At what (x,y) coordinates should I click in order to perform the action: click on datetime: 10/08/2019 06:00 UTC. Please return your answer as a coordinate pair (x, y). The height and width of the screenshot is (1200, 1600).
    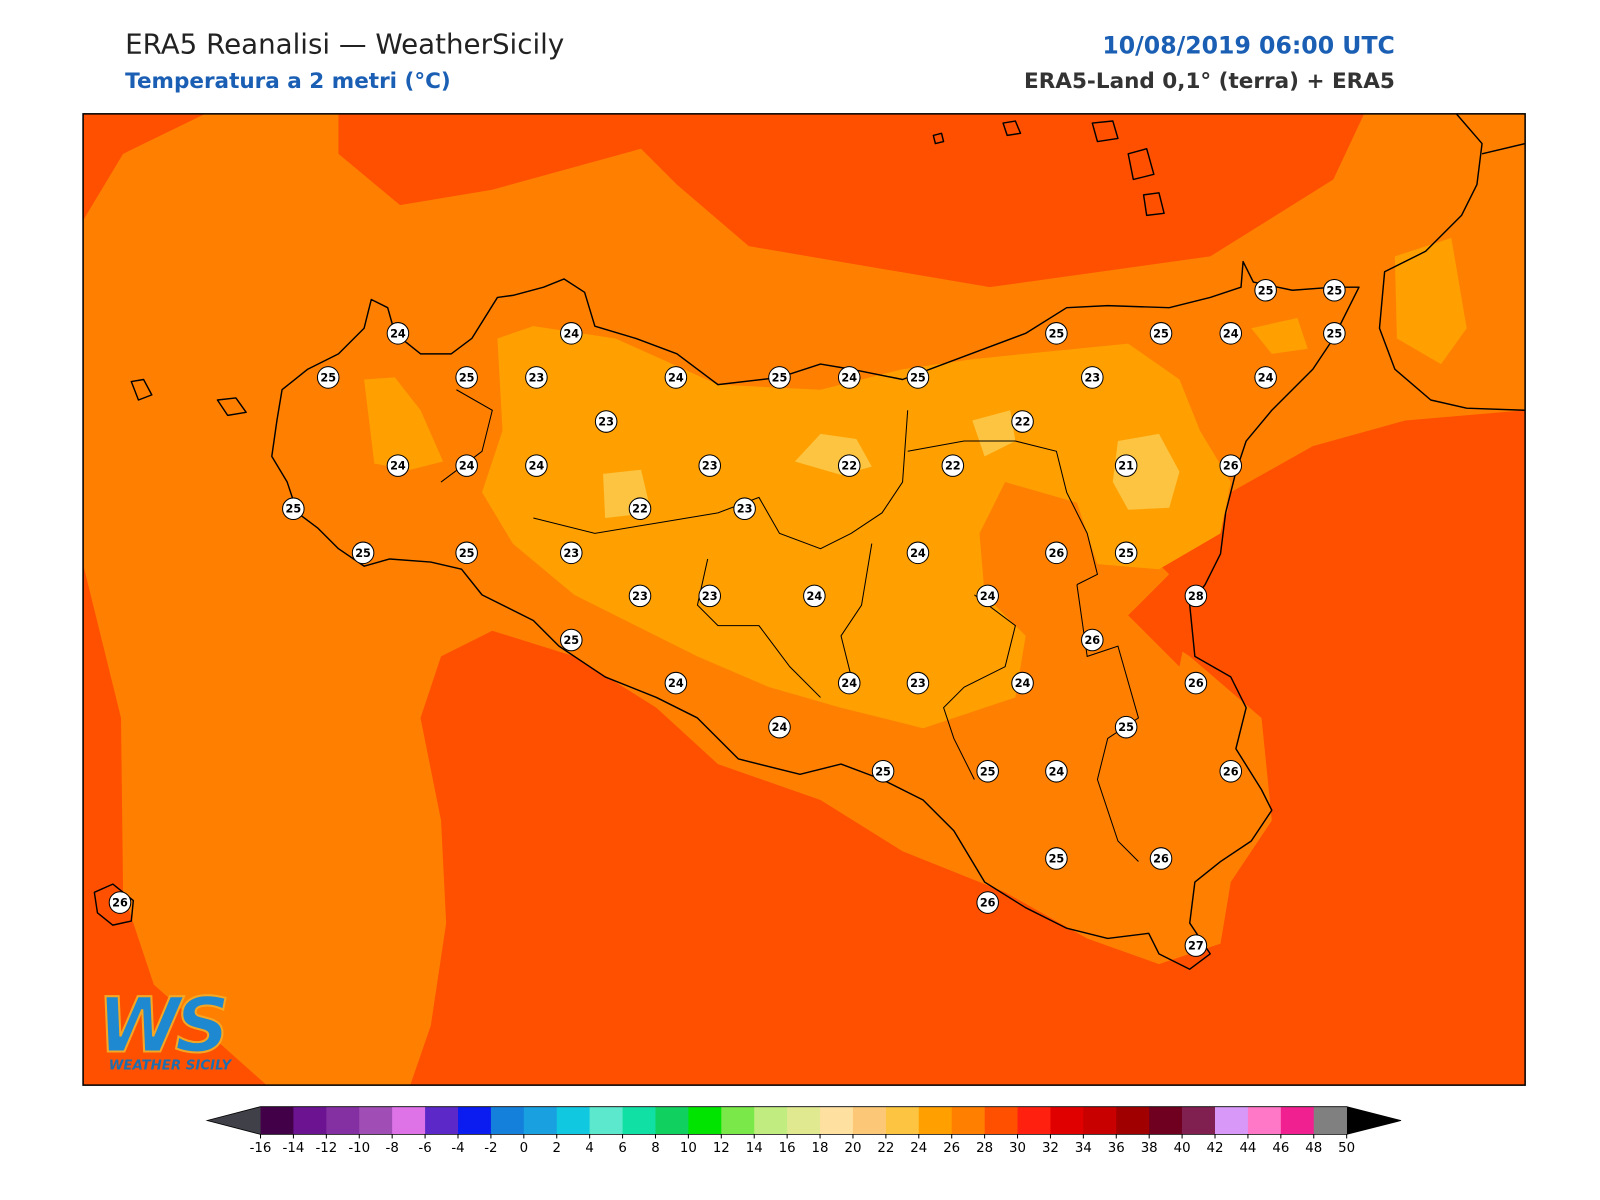
    Looking at the image, I should click on (1248, 45).